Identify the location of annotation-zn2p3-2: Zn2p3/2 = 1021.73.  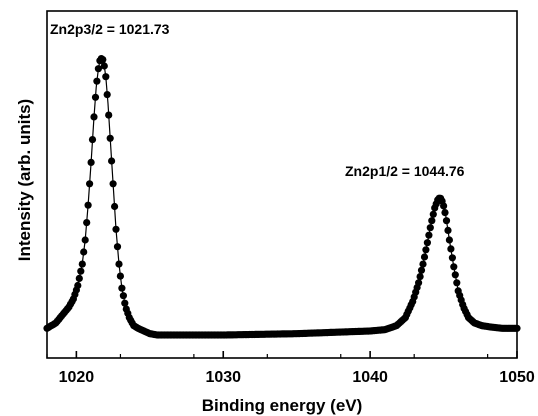
(110, 29).